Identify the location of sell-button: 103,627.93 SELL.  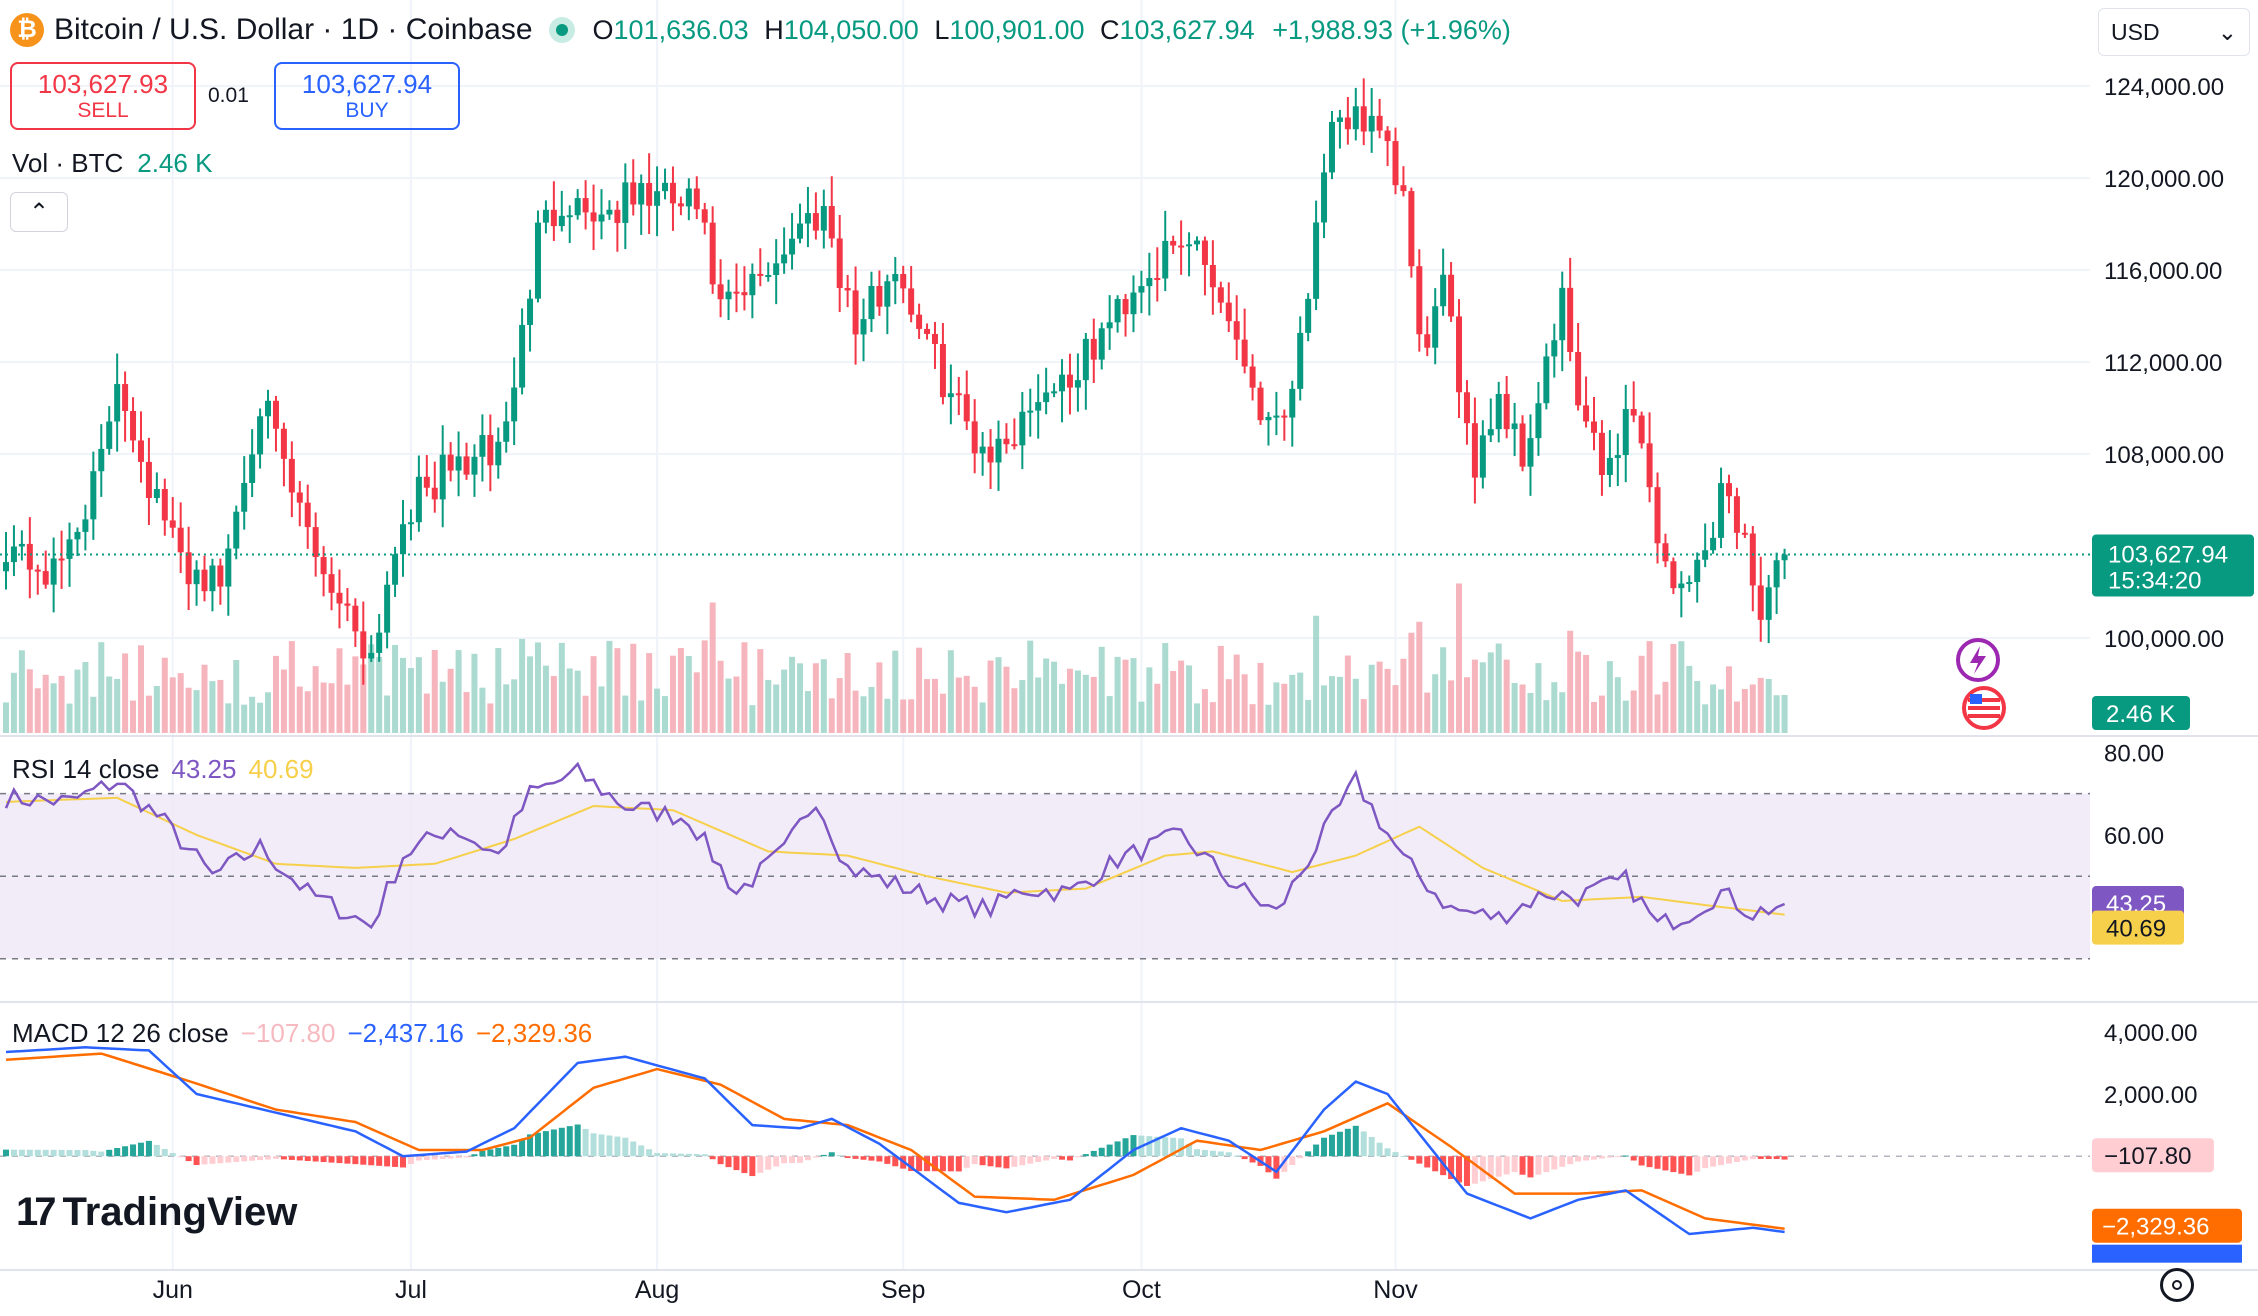
(103, 96).